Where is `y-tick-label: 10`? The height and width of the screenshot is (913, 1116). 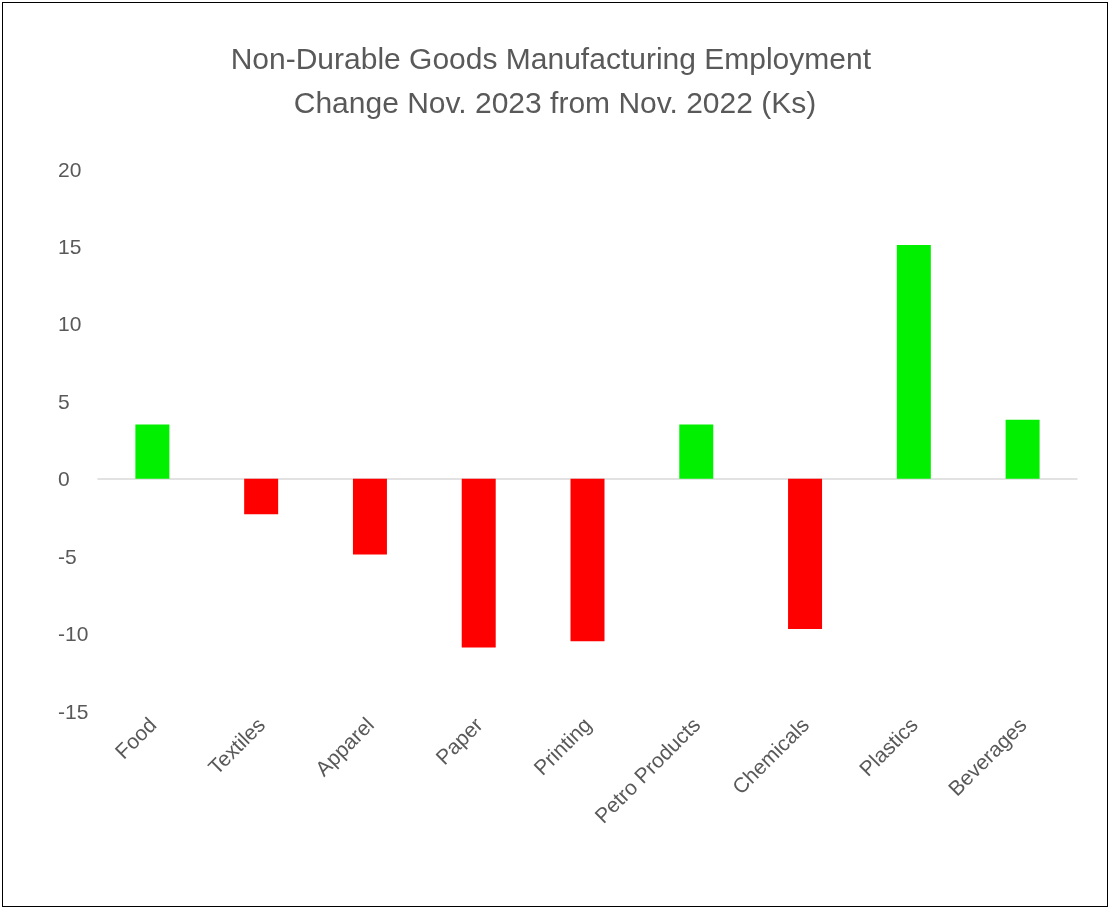
y-tick-label: 10 is located at coordinates (70, 324).